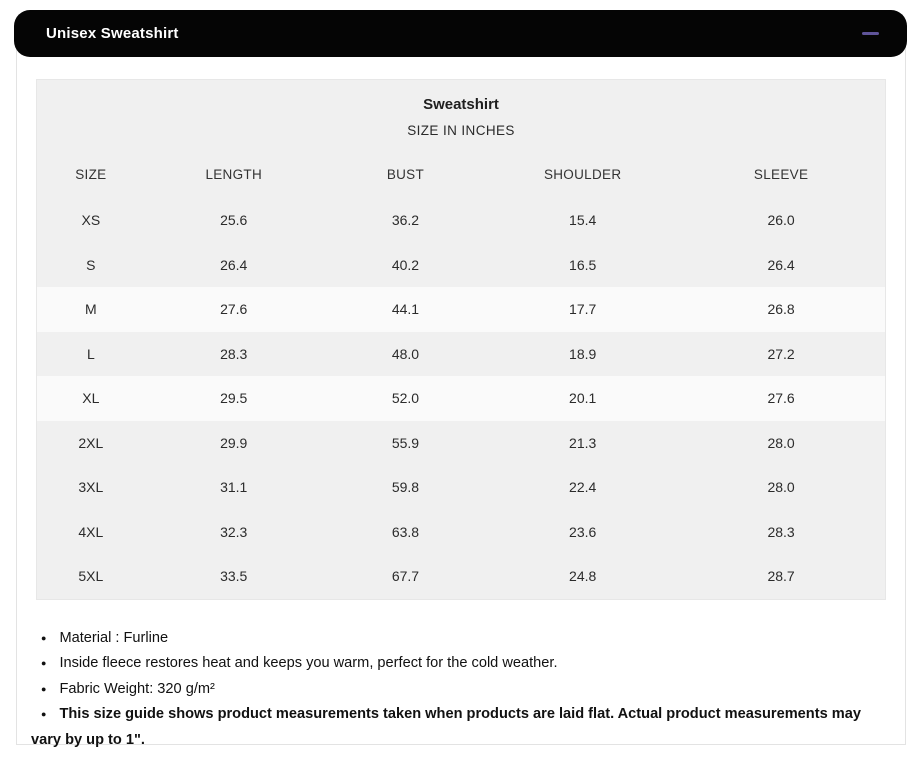 The image size is (921, 759). Describe the element at coordinates (234, 487) in the screenshot. I see `measurement-cell: 31.1` at that location.